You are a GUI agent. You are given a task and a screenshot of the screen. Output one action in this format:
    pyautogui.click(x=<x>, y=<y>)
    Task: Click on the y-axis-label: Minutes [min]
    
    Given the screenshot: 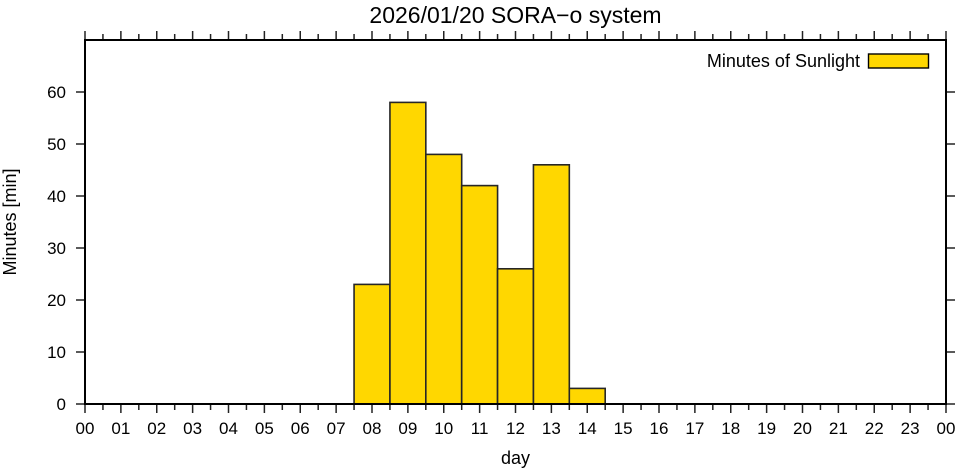 What is the action you would take?
    pyautogui.click(x=10, y=221)
    